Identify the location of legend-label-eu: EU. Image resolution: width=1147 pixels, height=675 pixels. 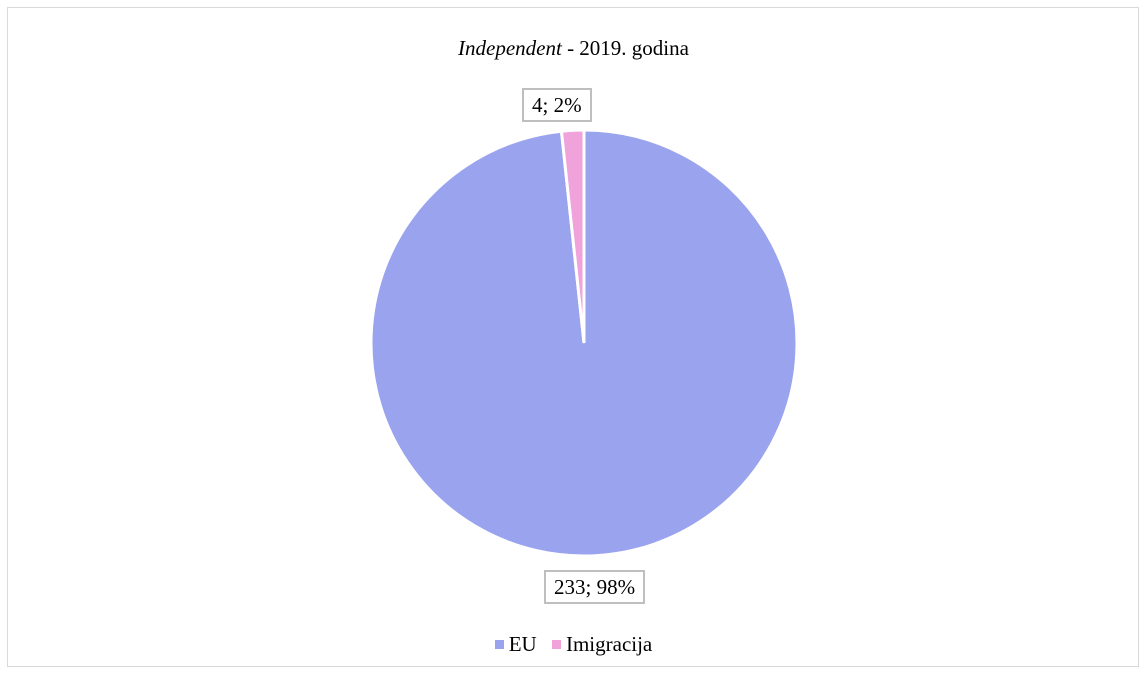
(522, 644).